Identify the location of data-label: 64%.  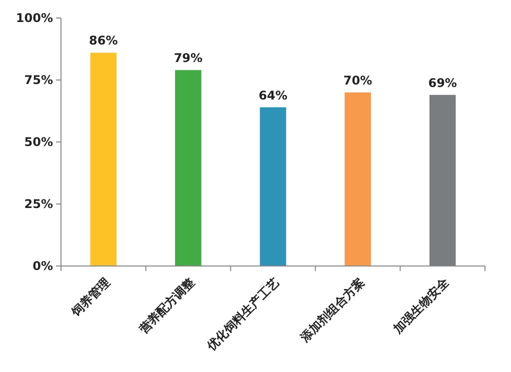
(273, 95).